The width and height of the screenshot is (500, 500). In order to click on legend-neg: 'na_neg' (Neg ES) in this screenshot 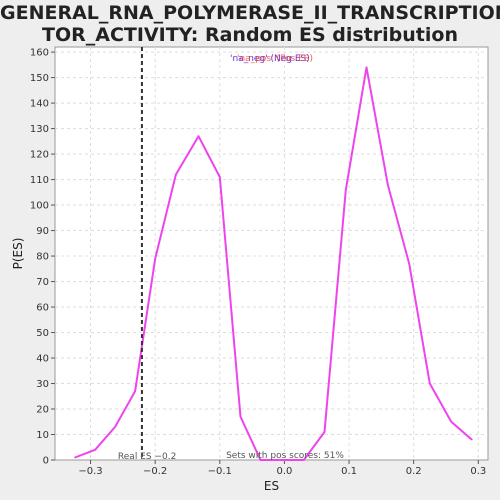, I will do `click(270, 59)`.